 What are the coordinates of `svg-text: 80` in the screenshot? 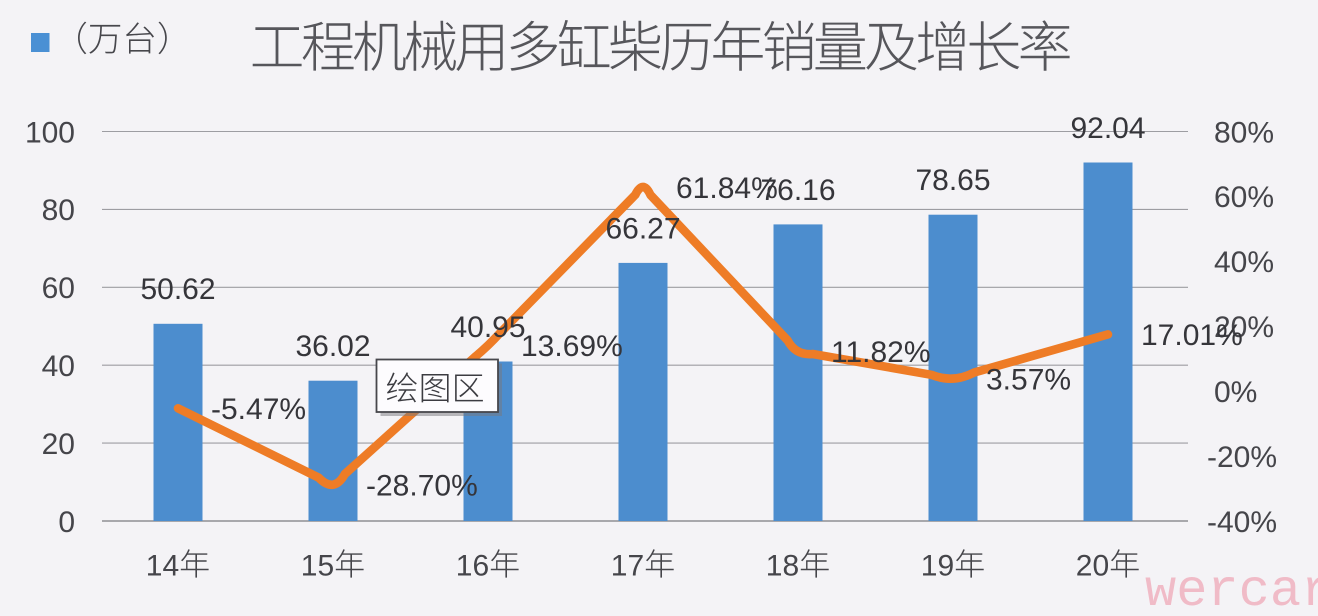 It's located at (58, 210).